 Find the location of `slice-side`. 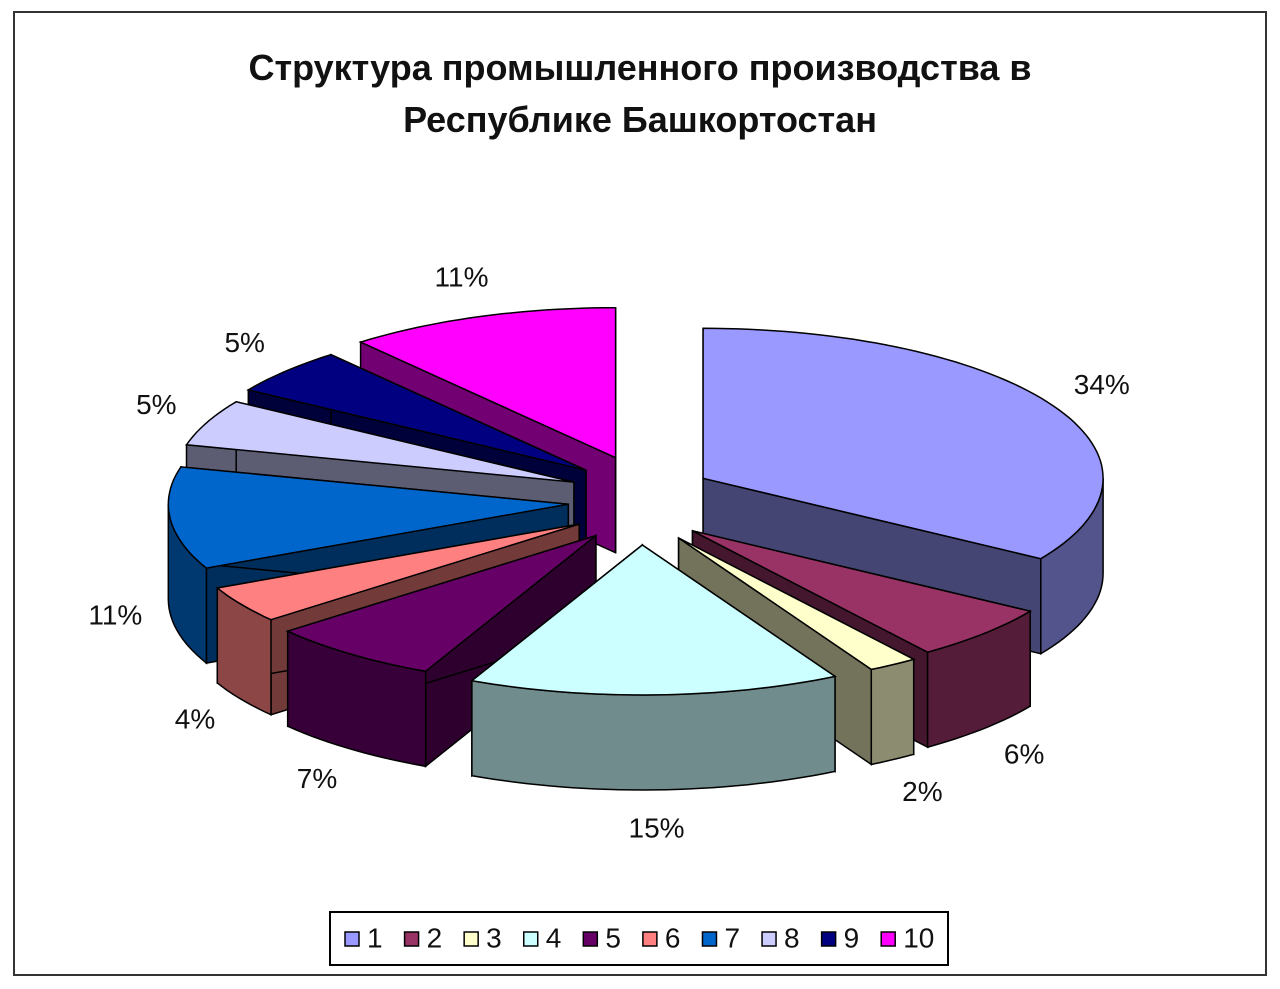

slice-side is located at coordinates (892, 712).